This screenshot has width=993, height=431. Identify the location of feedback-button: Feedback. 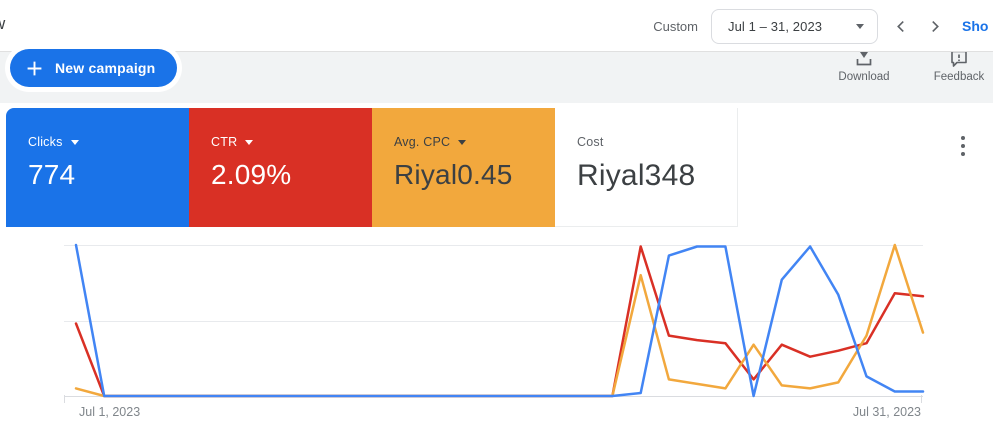
(954, 67).